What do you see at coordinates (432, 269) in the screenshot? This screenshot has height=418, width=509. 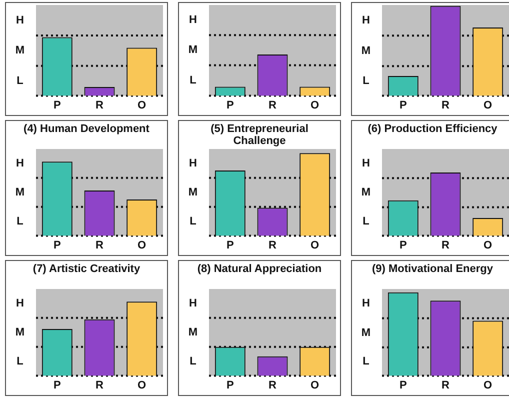 I see `chart-title: (9) Motivational Energy` at bounding box center [432, 269].